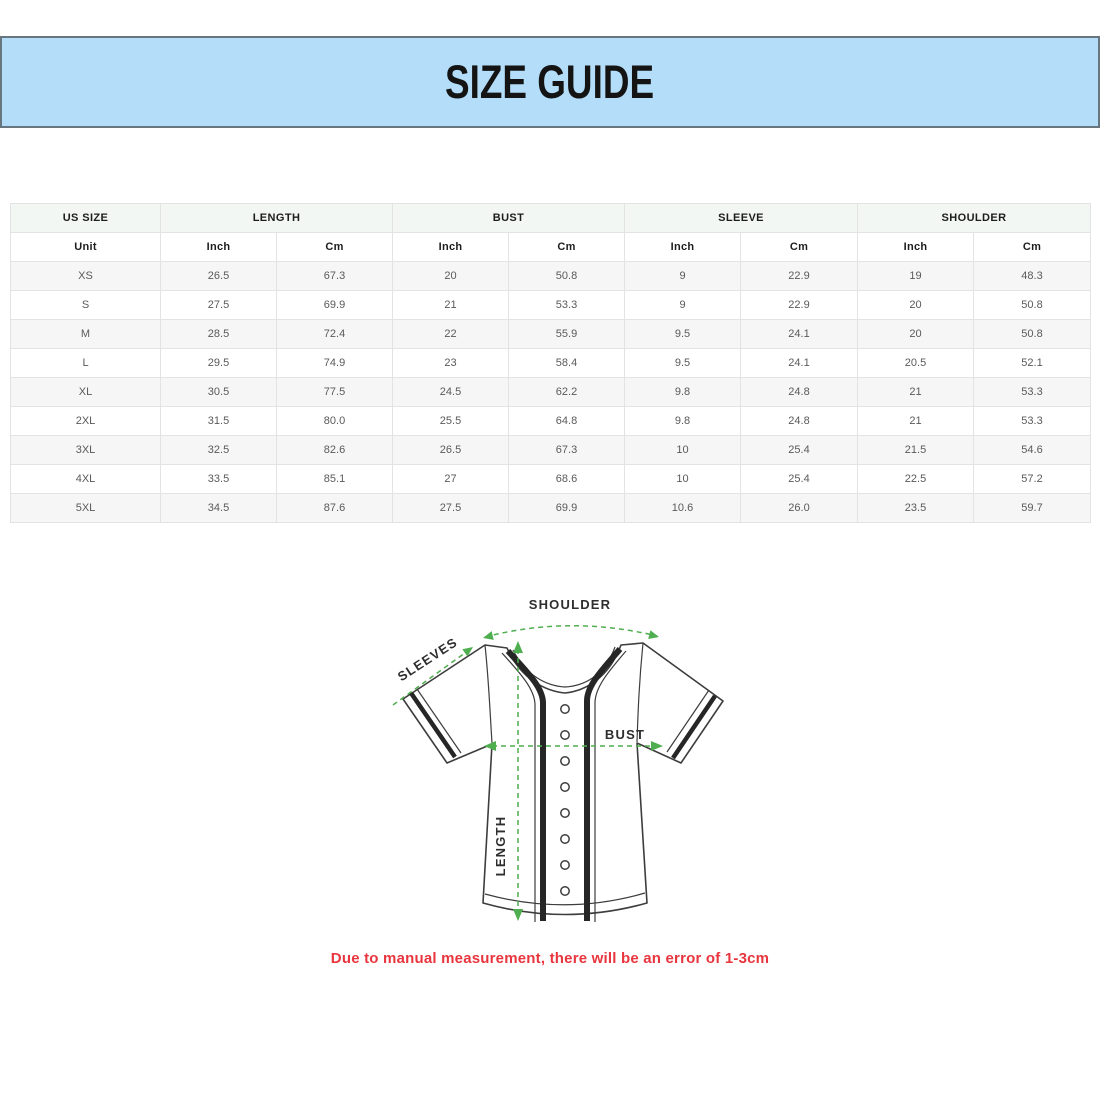  Describe the element at coordinates (450, 363) in the screenshot. I see `value-cell: 23` at that location.